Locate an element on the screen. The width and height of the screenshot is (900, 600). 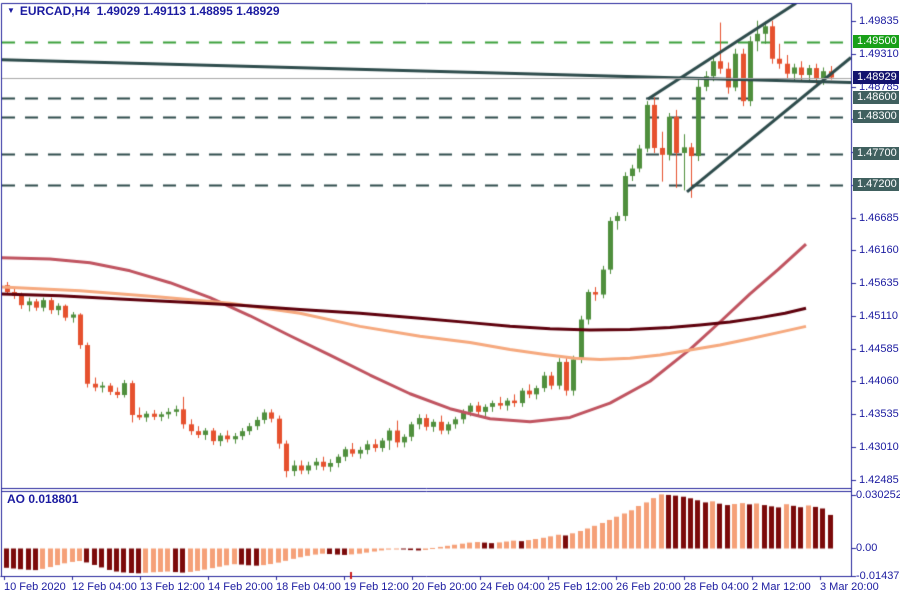
time-axis-label: 24 Feb 04:00 is located at coordinates (512, 587).